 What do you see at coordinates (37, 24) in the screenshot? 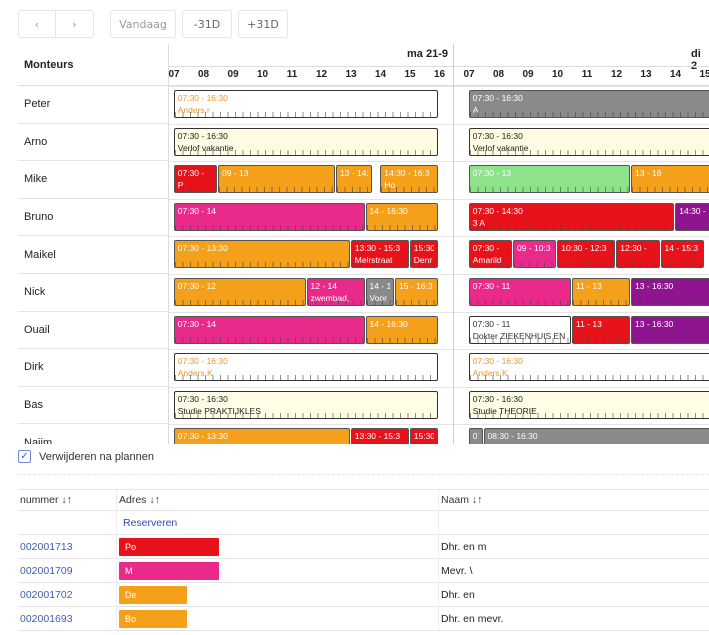
I see `prev-button: ‹` at bounding box center [37, 24].